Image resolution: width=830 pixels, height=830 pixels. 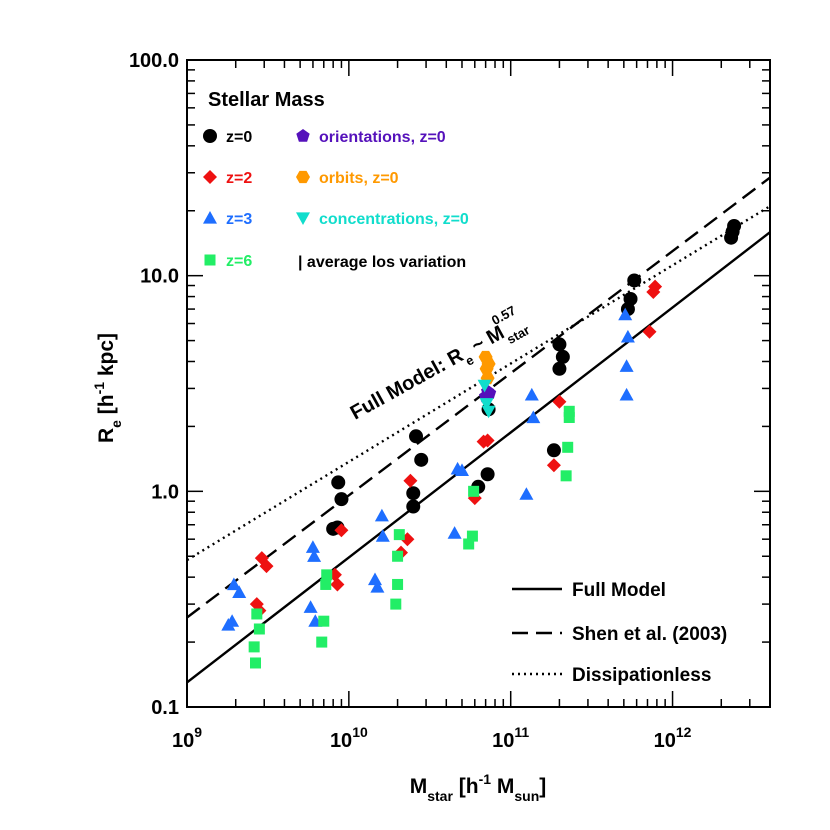 I want to click on x-axis-label-sub1: star, so click(x=440, y=796).